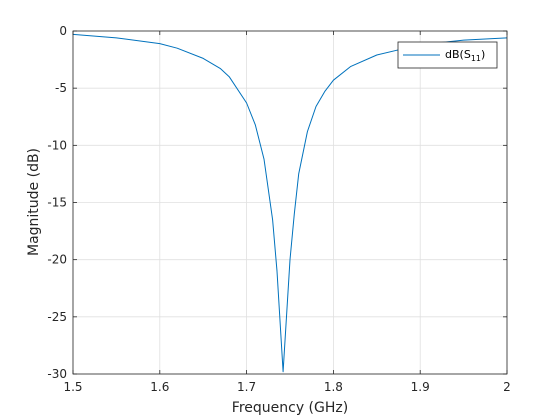  What do you see at coordinates (63, 31) in the screenshot?
I see `y-tick-label: 0` at bounding box center [63, 31].